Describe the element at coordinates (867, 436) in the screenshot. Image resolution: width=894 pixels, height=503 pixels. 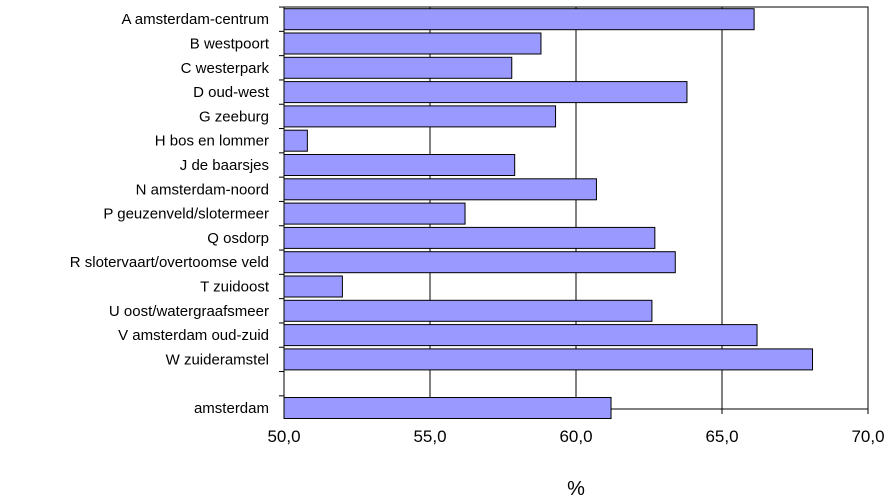
I see `x-tick-label: 70,0` at that location.